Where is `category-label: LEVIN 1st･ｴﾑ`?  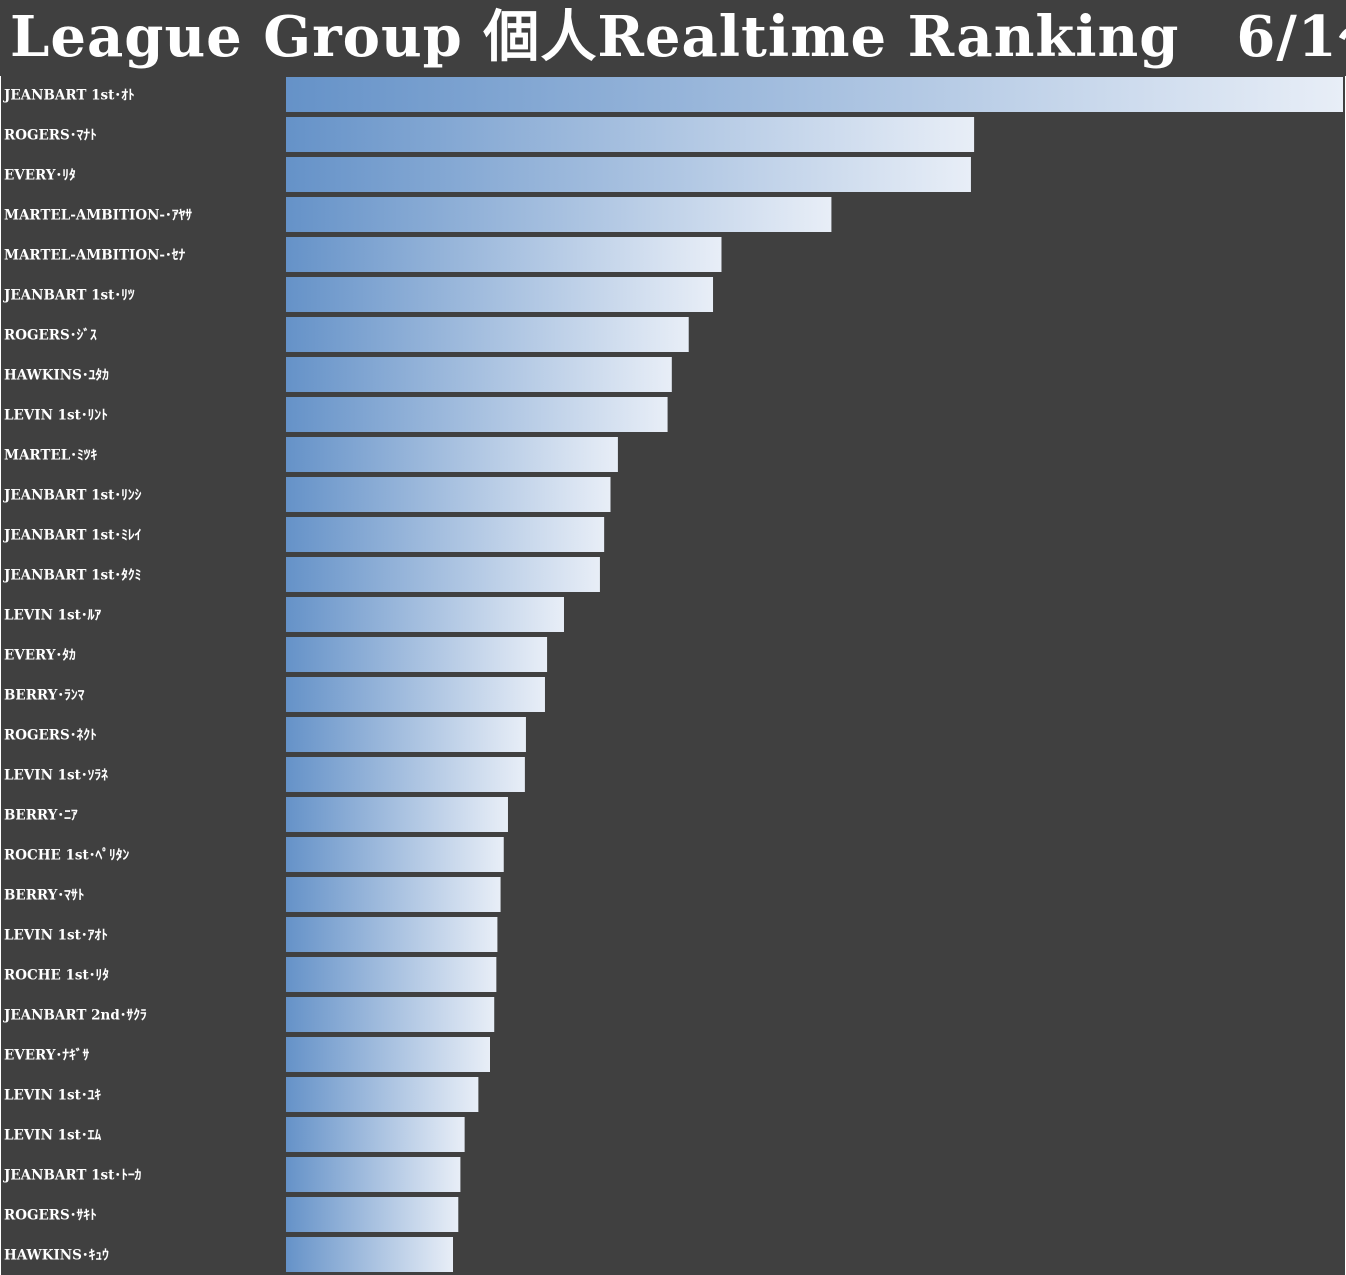 category-label: LEVIN 1st･ｴﾑ is located at coordinates (52, 1136).